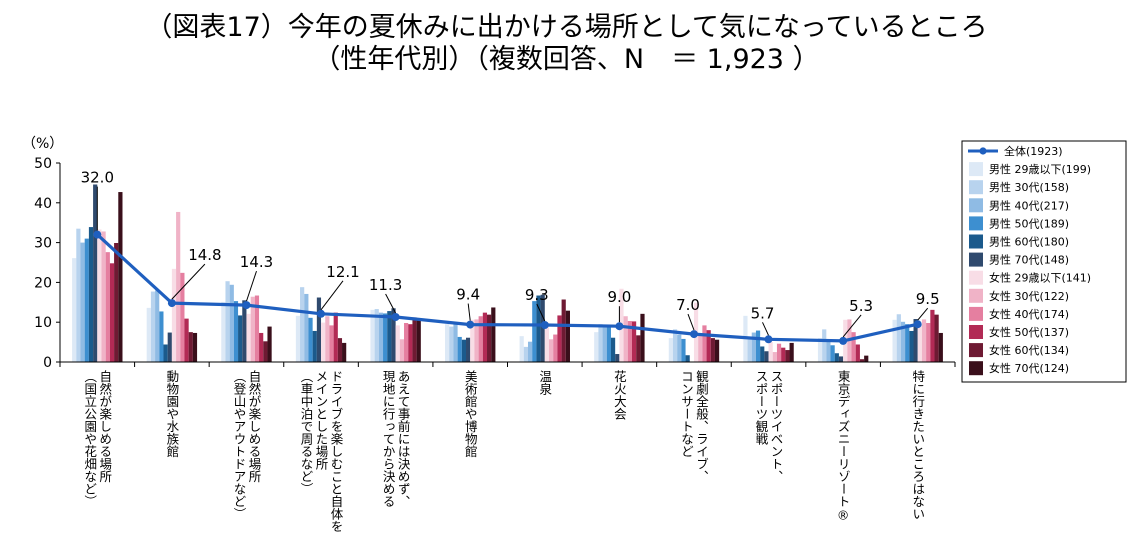 The width and height of the screenshot is (1133, 560). I want to click on legend-entry: 女性 60代(134), so click(1029, 350).